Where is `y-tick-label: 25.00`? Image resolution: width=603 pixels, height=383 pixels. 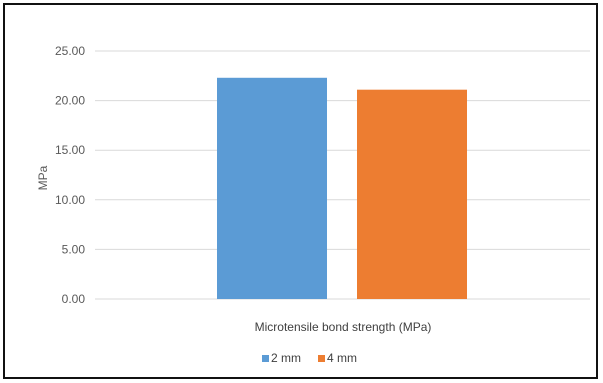
y-tick-label: 25.00 is located at coordinates (70, 51).